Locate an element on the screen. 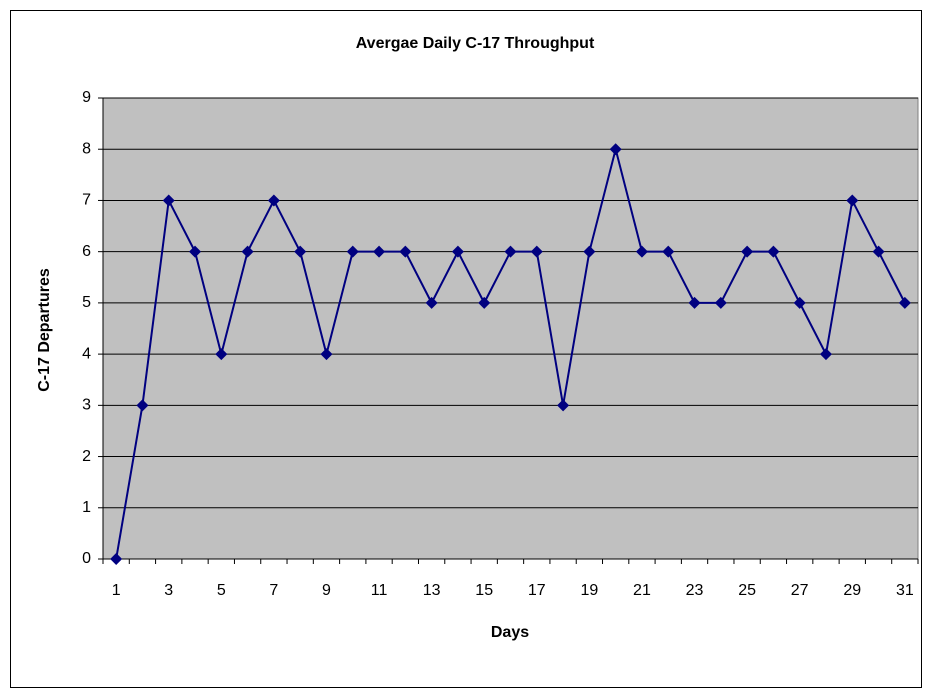 The width and height of the screenshot is (925, 691). y-tick-label: 6 is located at coordinates (86, 251).